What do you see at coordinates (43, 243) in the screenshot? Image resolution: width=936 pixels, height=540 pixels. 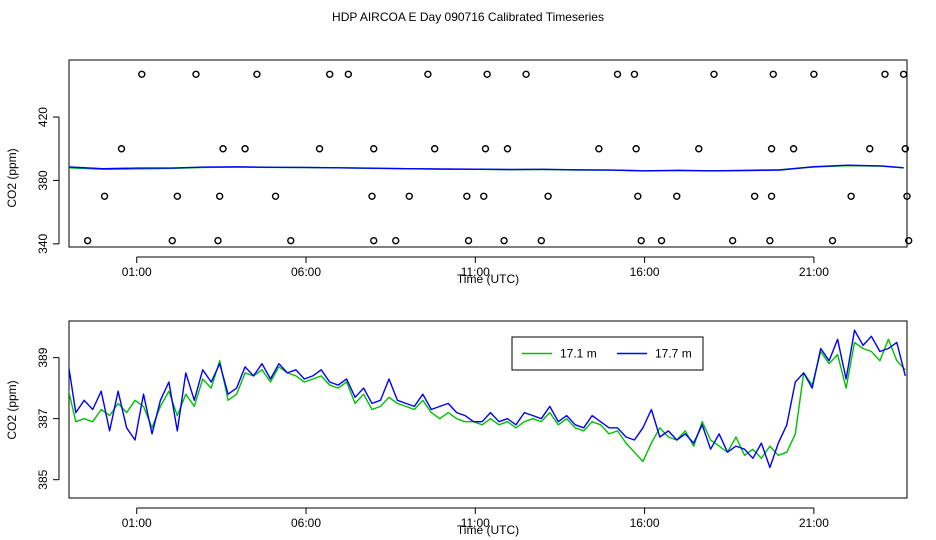 I see `y-tick-label: 340` at bounding box center [43, 243].